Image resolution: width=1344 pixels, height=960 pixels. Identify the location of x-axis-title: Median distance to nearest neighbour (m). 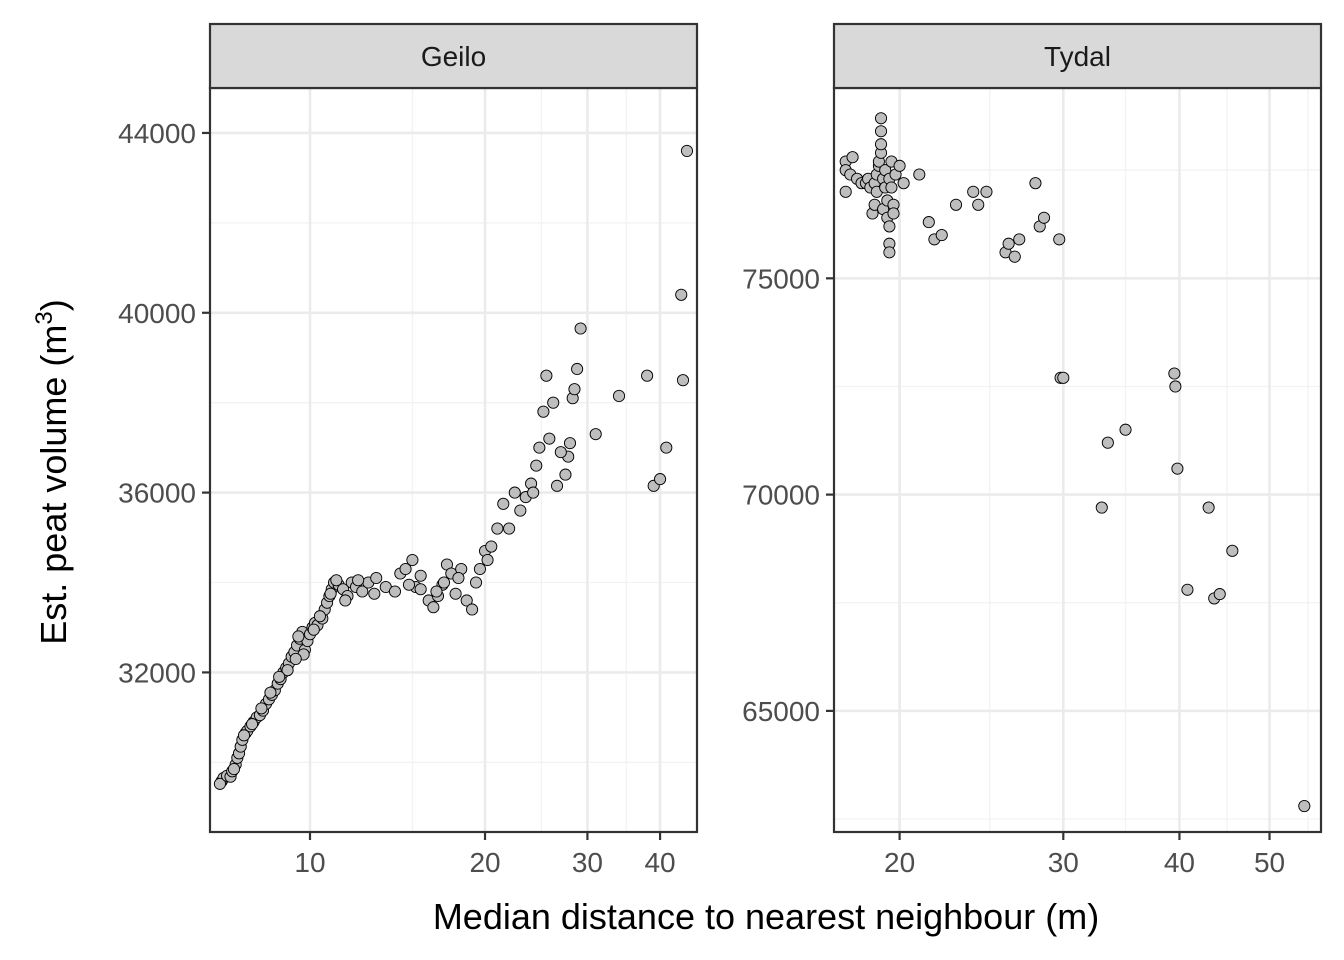
(766, 916).